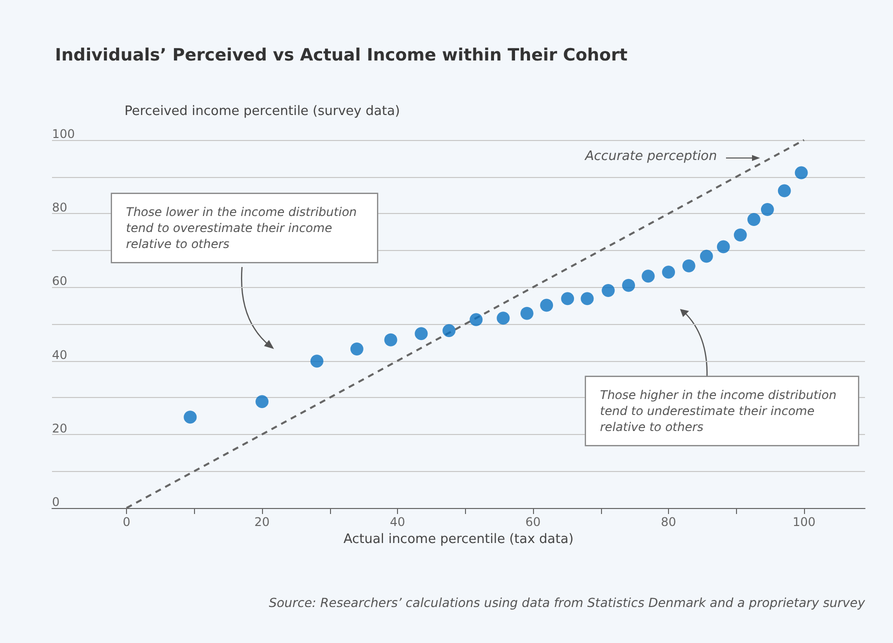 This screenshot has width=893, height=643. What do you see at coordinates (458, 539) in the screenshot?
I see `x-axis-title: Actual income percentile (tax data)` at bounding box center [458, 539].